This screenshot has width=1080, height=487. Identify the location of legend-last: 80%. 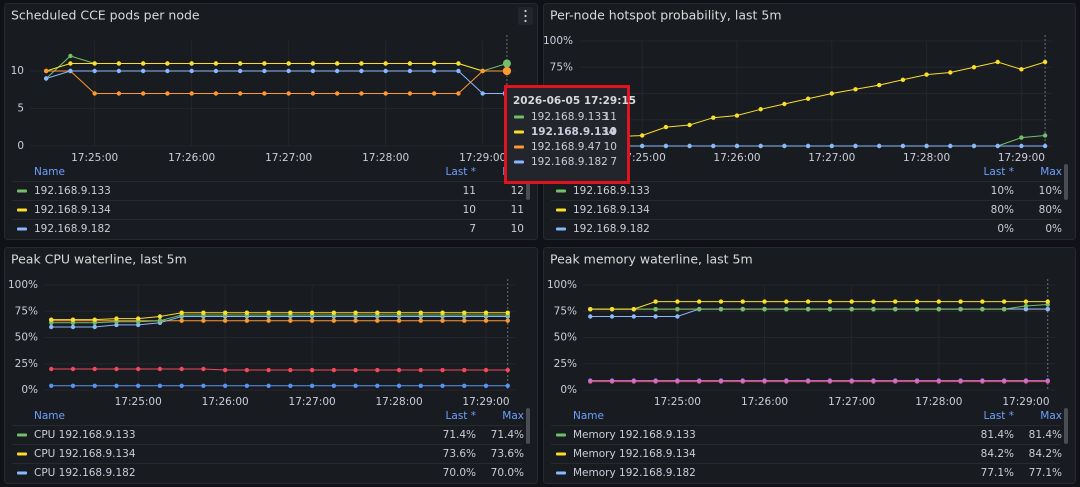
(1002, 210).